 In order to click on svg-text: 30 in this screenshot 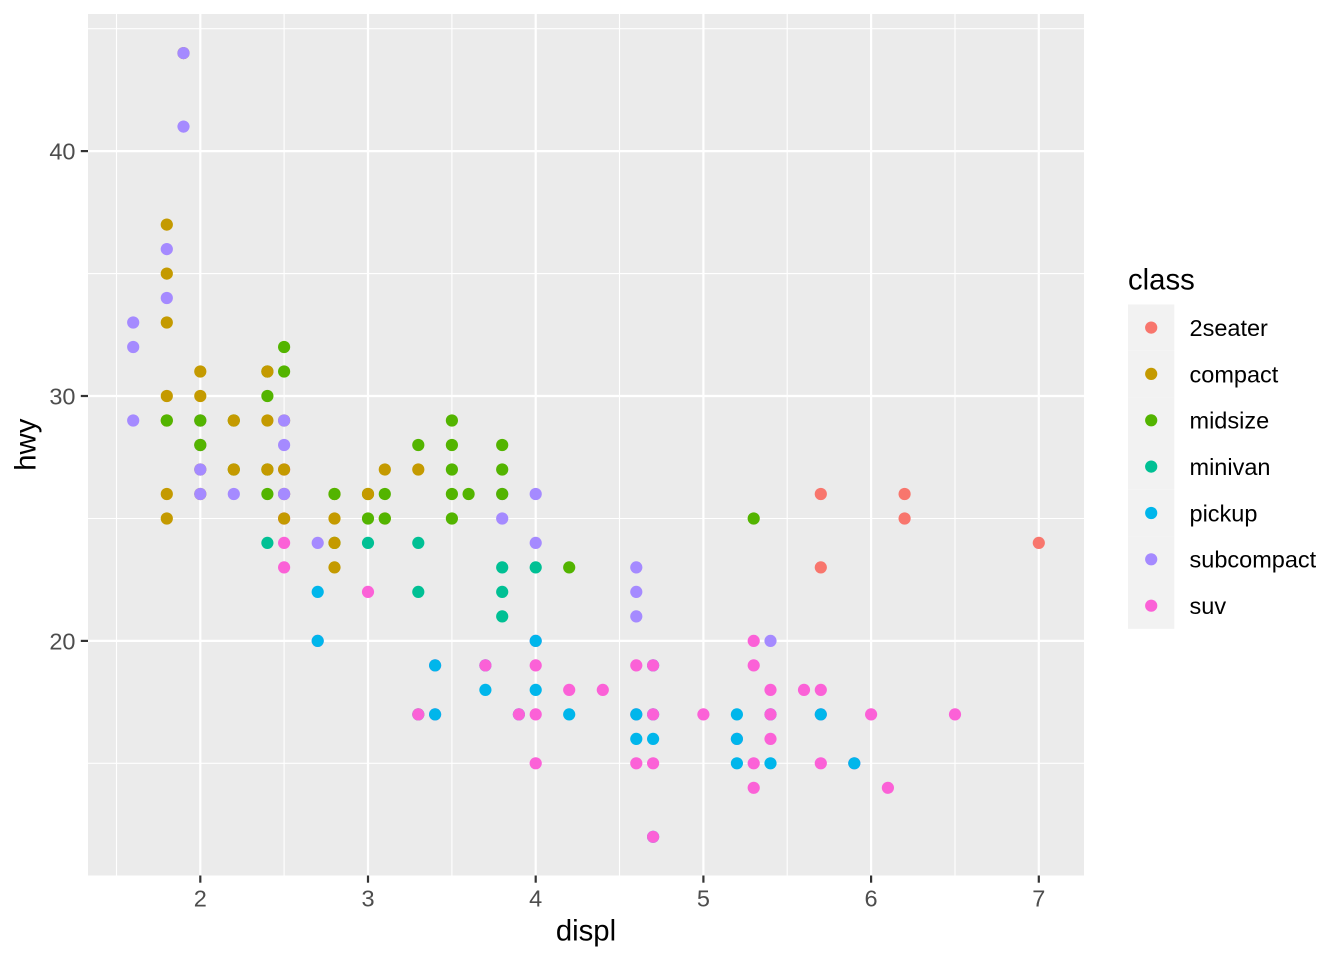, I will do `click(62, 396)`.